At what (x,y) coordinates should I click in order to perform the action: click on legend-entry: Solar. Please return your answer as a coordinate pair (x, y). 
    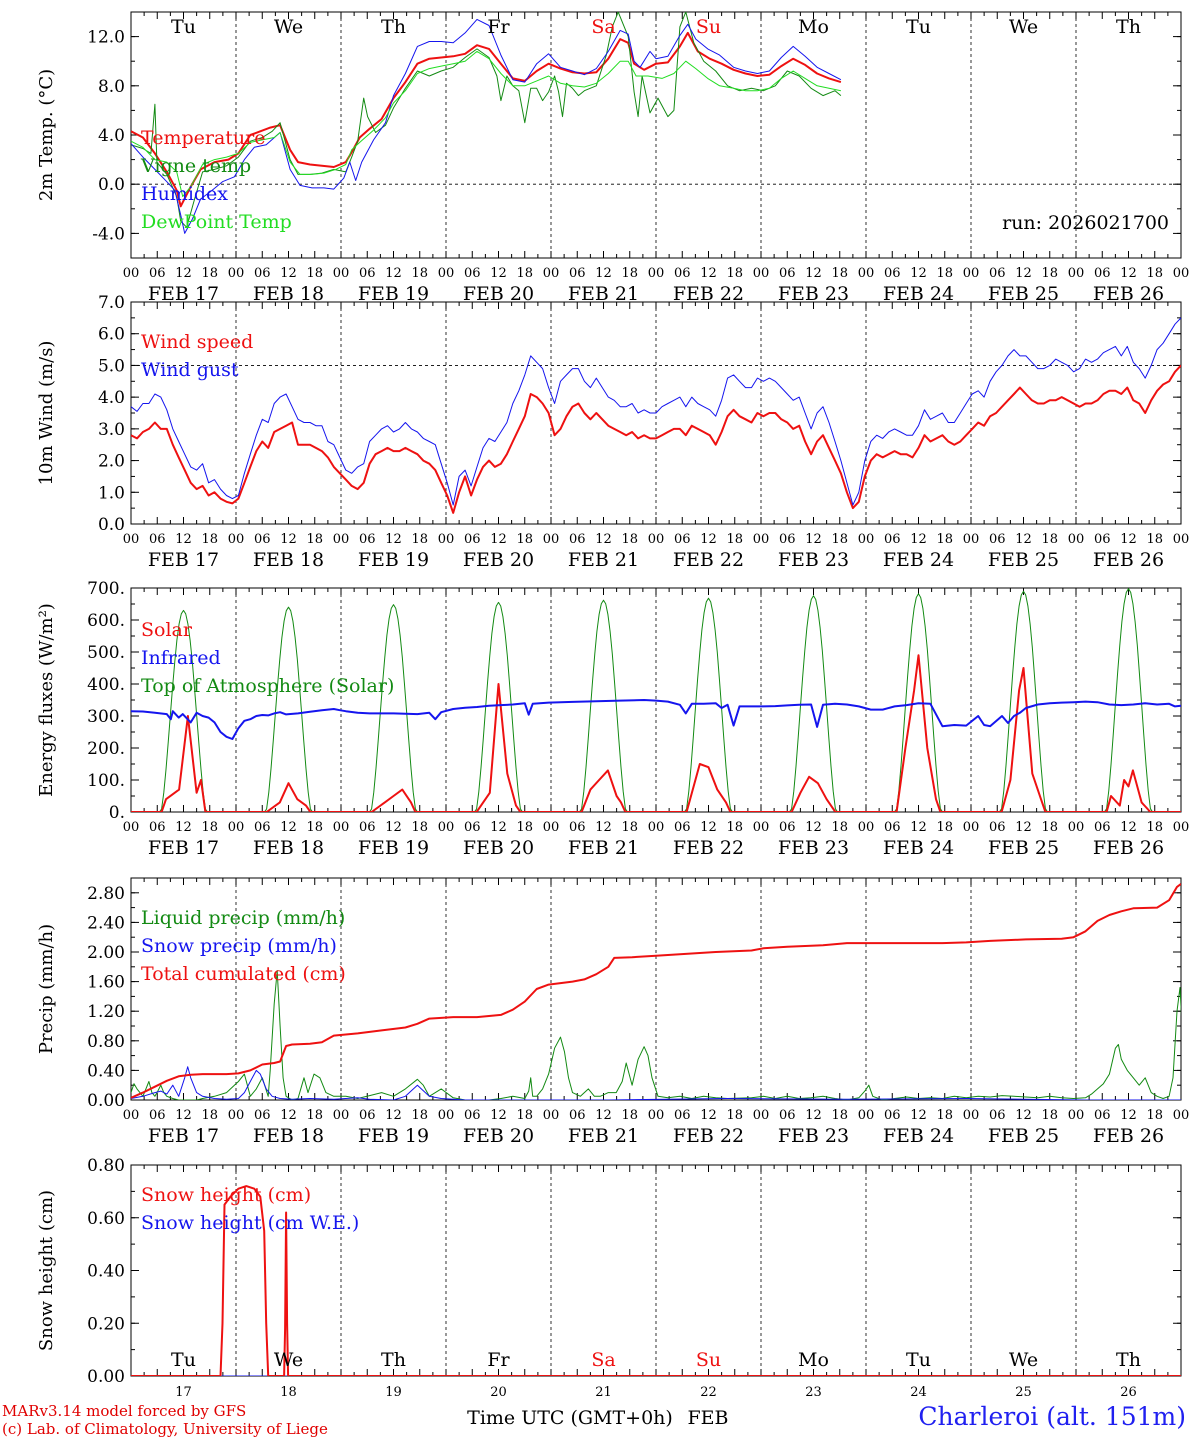
    Looking at the image, I should click on (167, 630).